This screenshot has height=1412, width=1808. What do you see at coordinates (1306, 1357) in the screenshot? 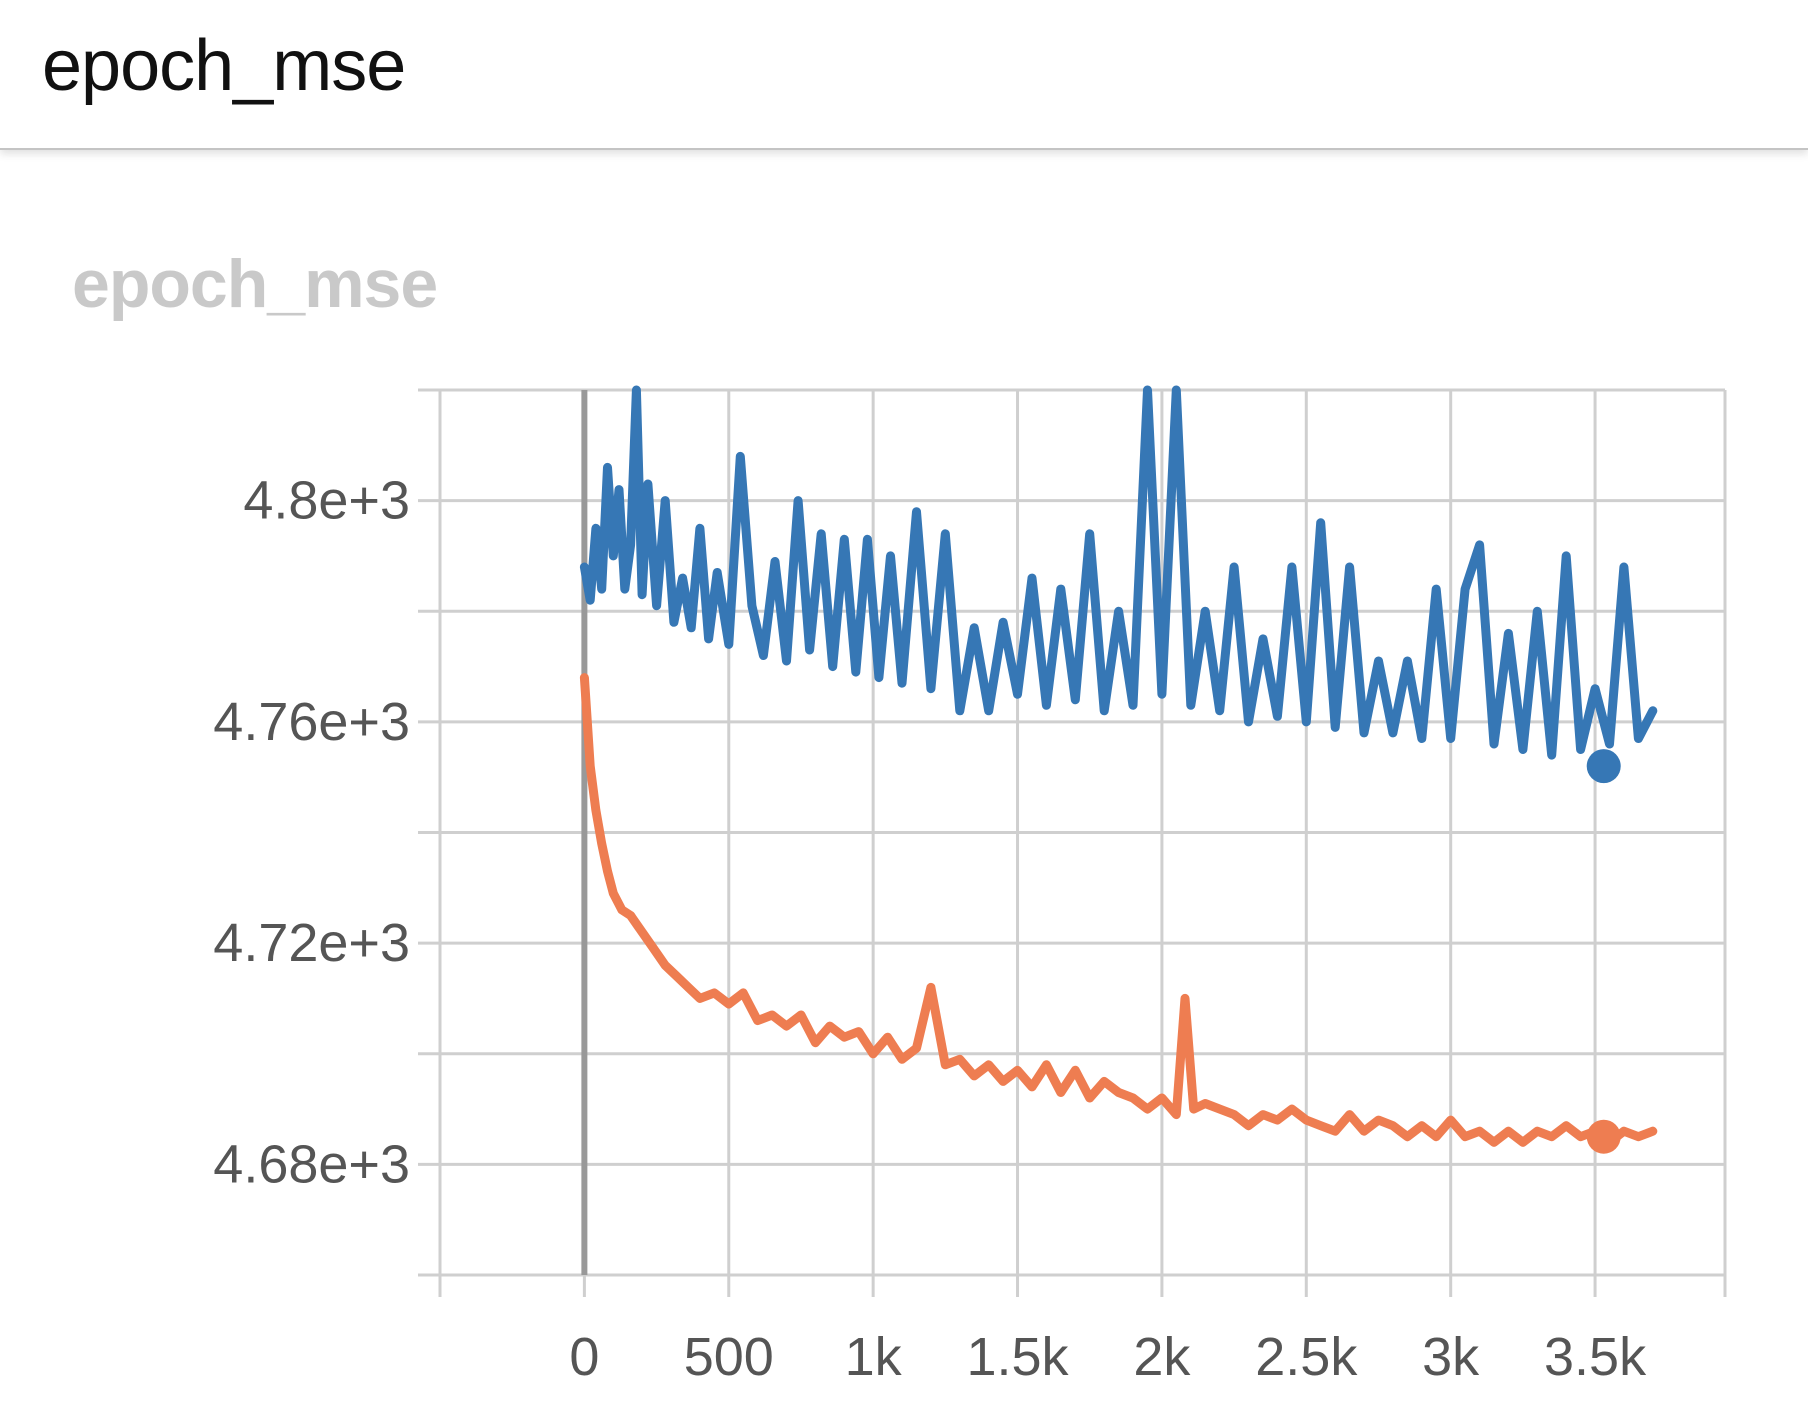
I see `x-tick-label-5: 2.5k` at bounding box center [1306, 1357].